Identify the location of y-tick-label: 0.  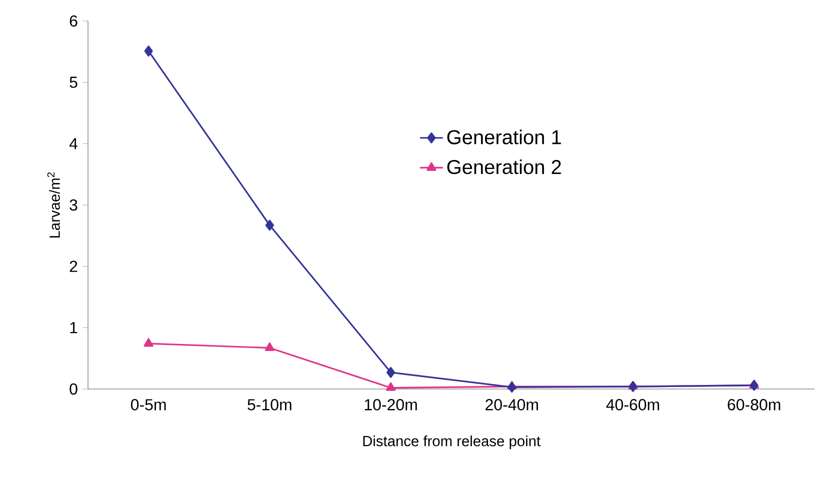
(74, 389).